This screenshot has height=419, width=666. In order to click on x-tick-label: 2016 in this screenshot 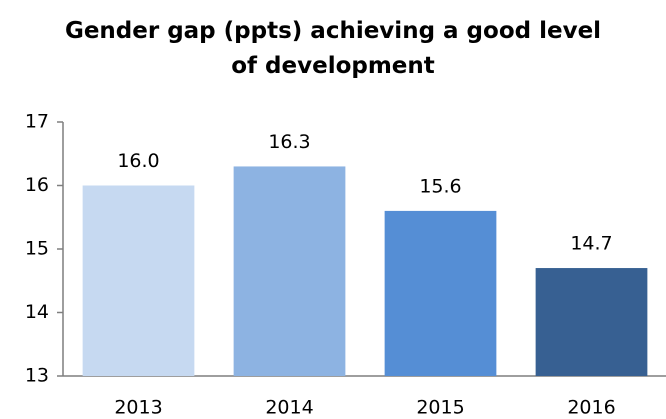, I will do `click(591, 408)`.